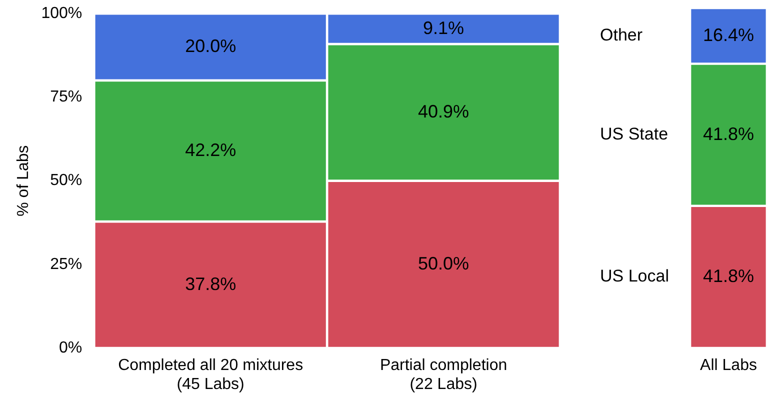 Image resolution: width=767 pixels, height=404 pixels. I want to click on data-label: 20.0%, so click(210, 46).